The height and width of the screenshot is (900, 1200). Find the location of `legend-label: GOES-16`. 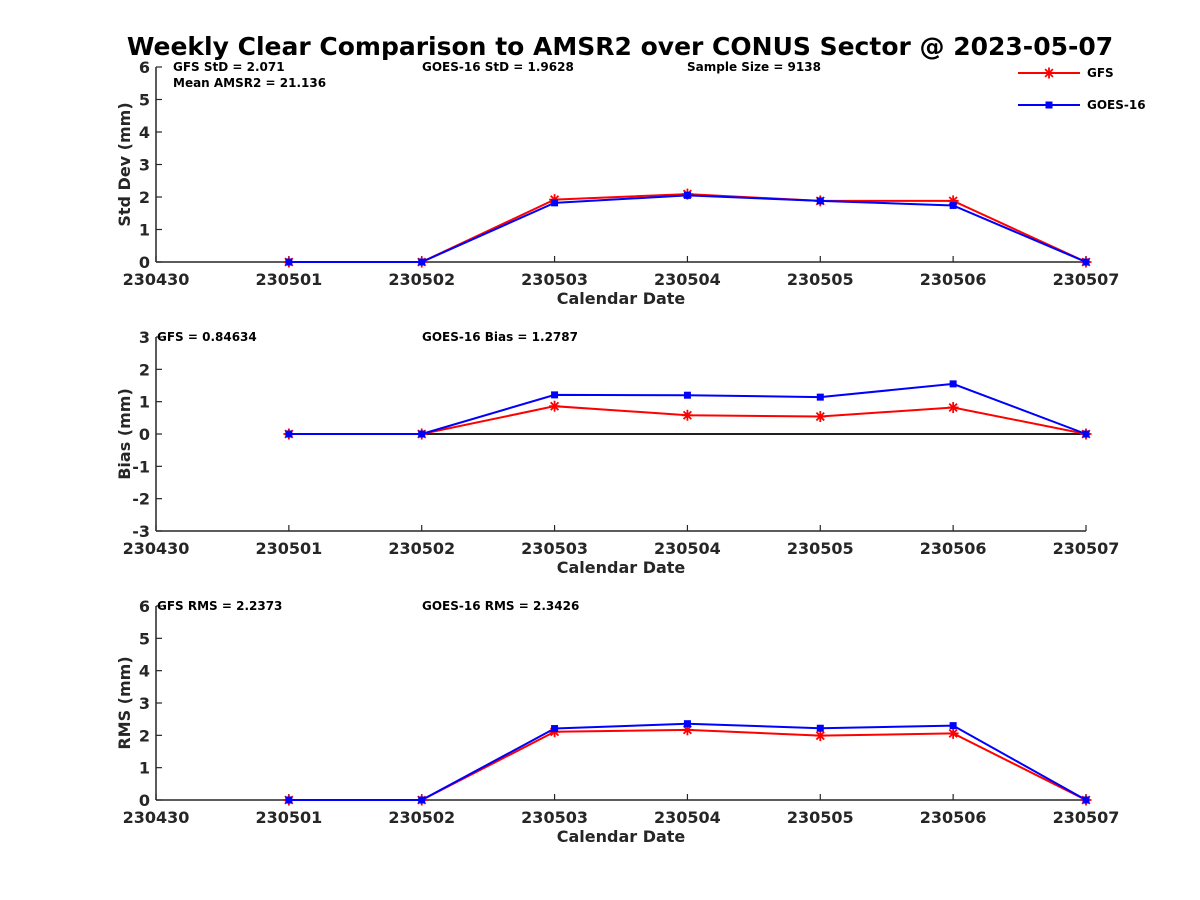

legend-label: GOES-16 is located at coordinates (1116, 105).